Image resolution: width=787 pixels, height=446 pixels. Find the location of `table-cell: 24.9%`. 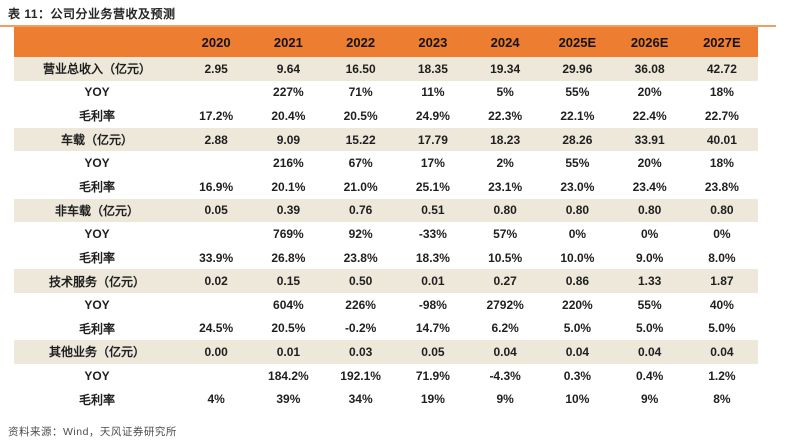

table-cell: 24.9% is located at coordinates (432, 116).